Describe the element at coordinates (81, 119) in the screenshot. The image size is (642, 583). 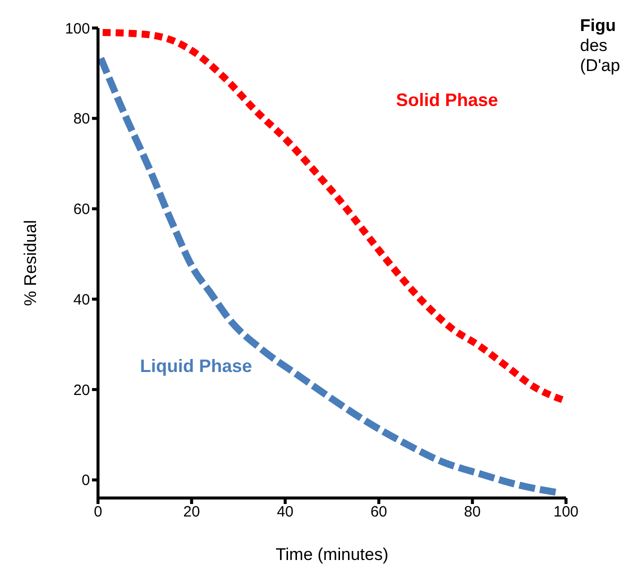
I see `y-tick-label: 80` at that location.